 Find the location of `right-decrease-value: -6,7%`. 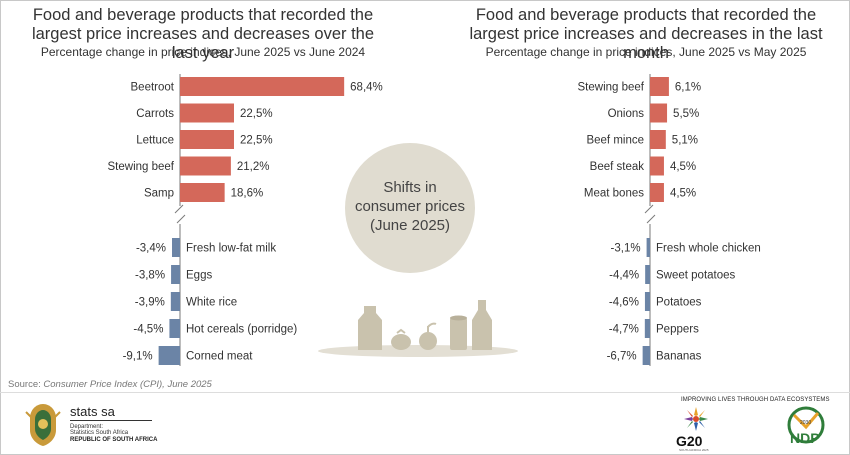

right-decrease-value: -6,7% is located at coordinates (622, 357).